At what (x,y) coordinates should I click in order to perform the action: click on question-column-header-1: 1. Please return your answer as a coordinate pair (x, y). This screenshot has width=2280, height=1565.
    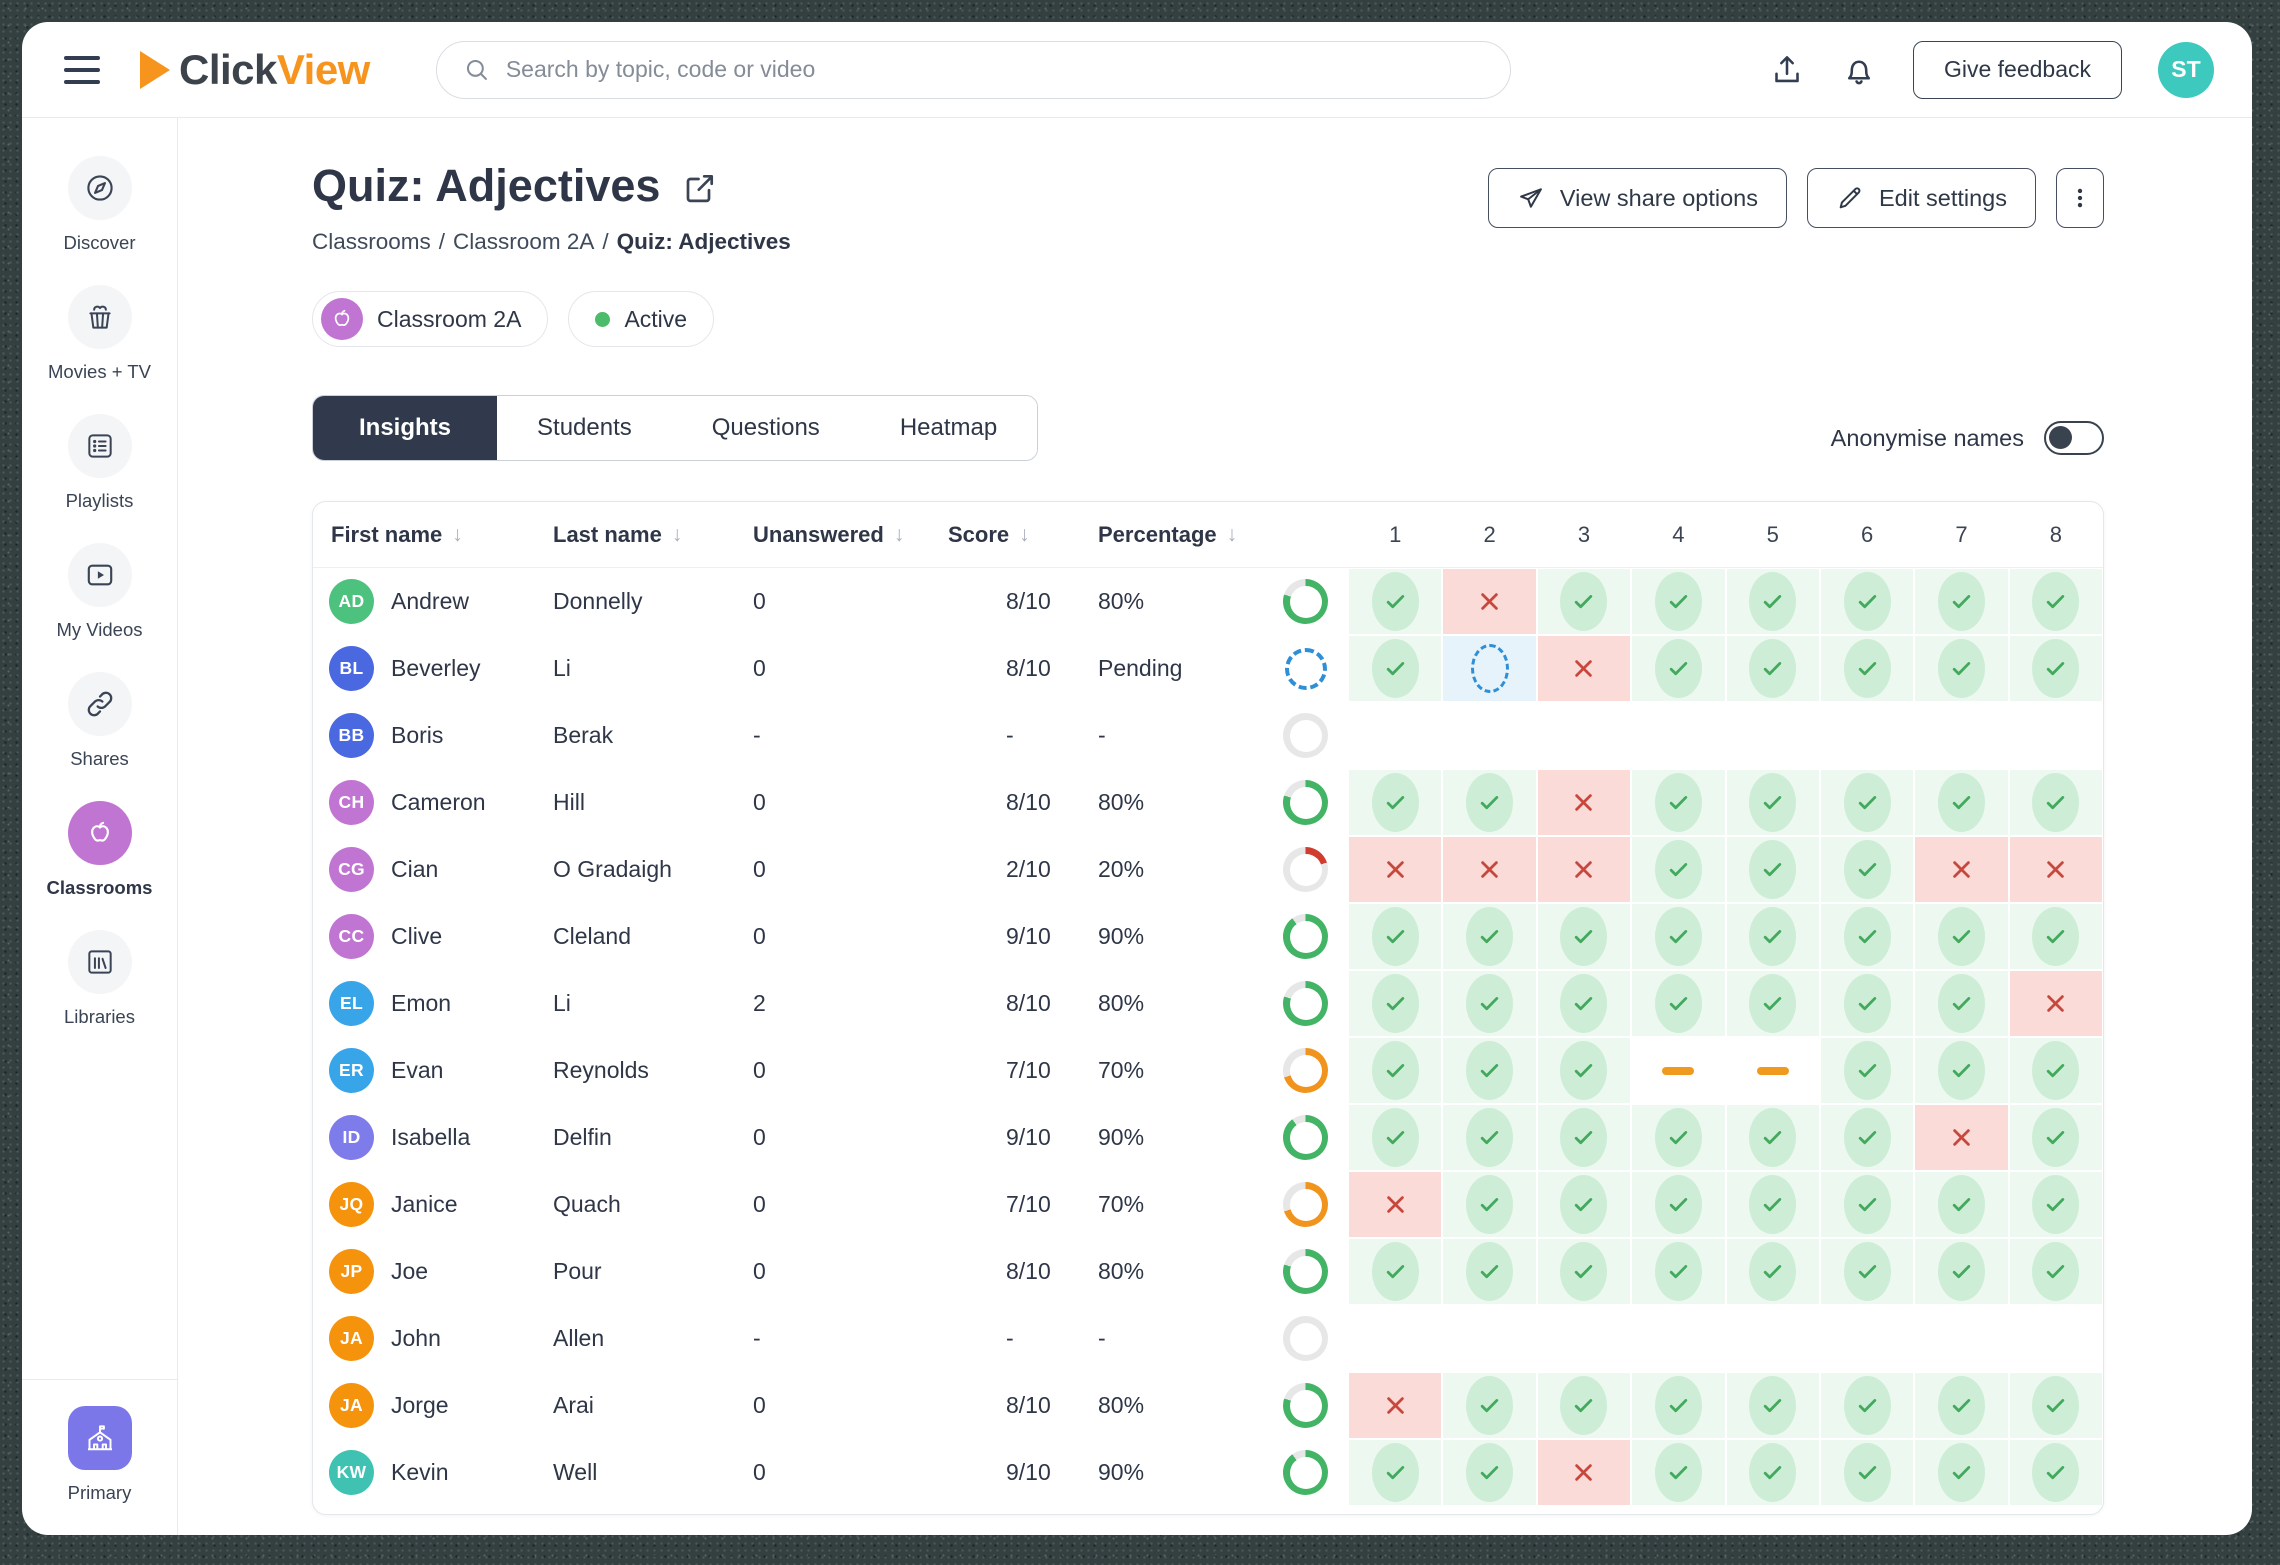
    Looking at the image, I should click on (1395, 534).